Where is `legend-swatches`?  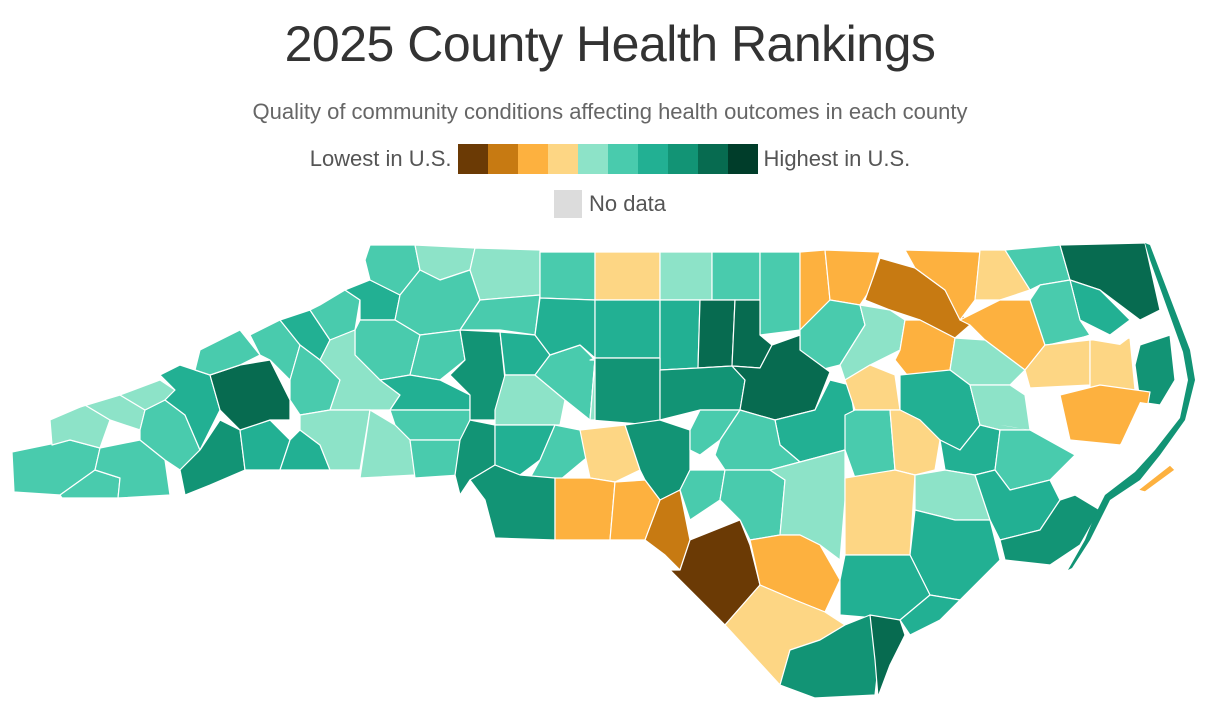
legend-swatches is located at coordinates (607, 159).